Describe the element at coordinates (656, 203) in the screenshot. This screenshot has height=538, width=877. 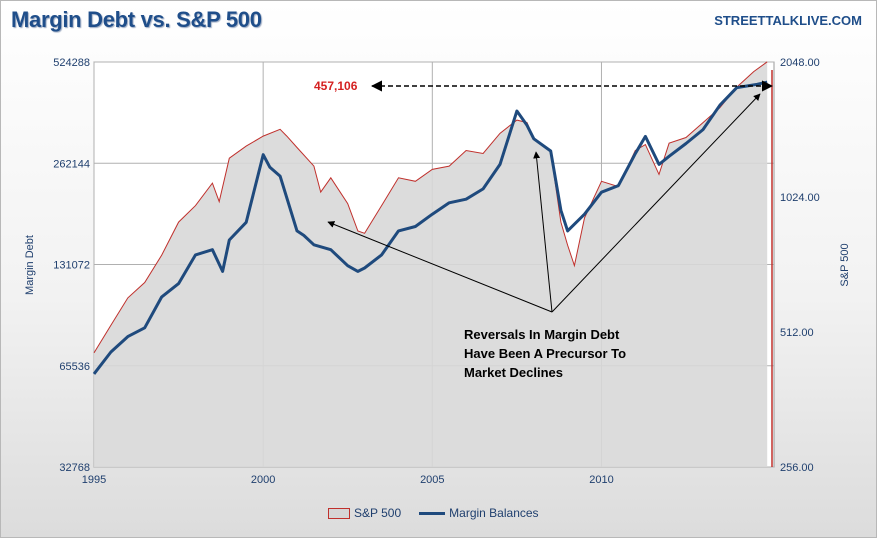
I see `arrow-to-2014` at that location.